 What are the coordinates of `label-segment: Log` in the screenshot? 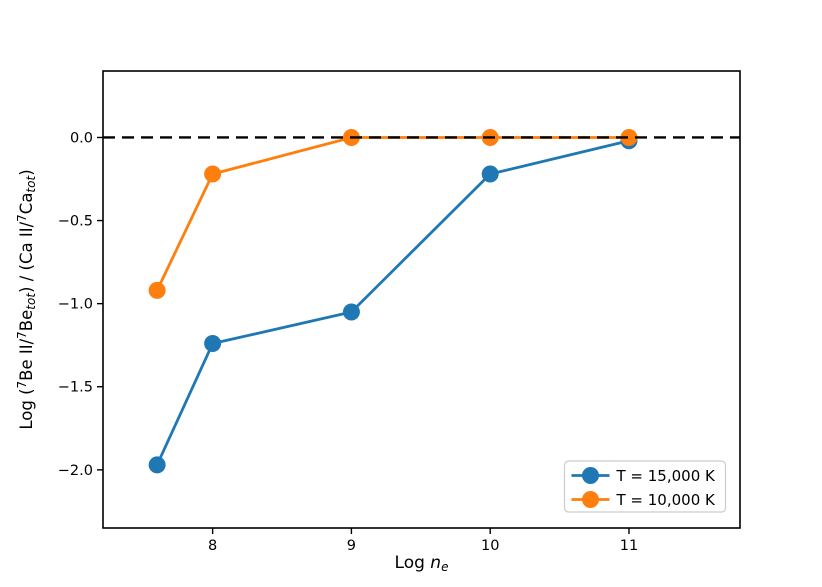 It's located at (413, 563).